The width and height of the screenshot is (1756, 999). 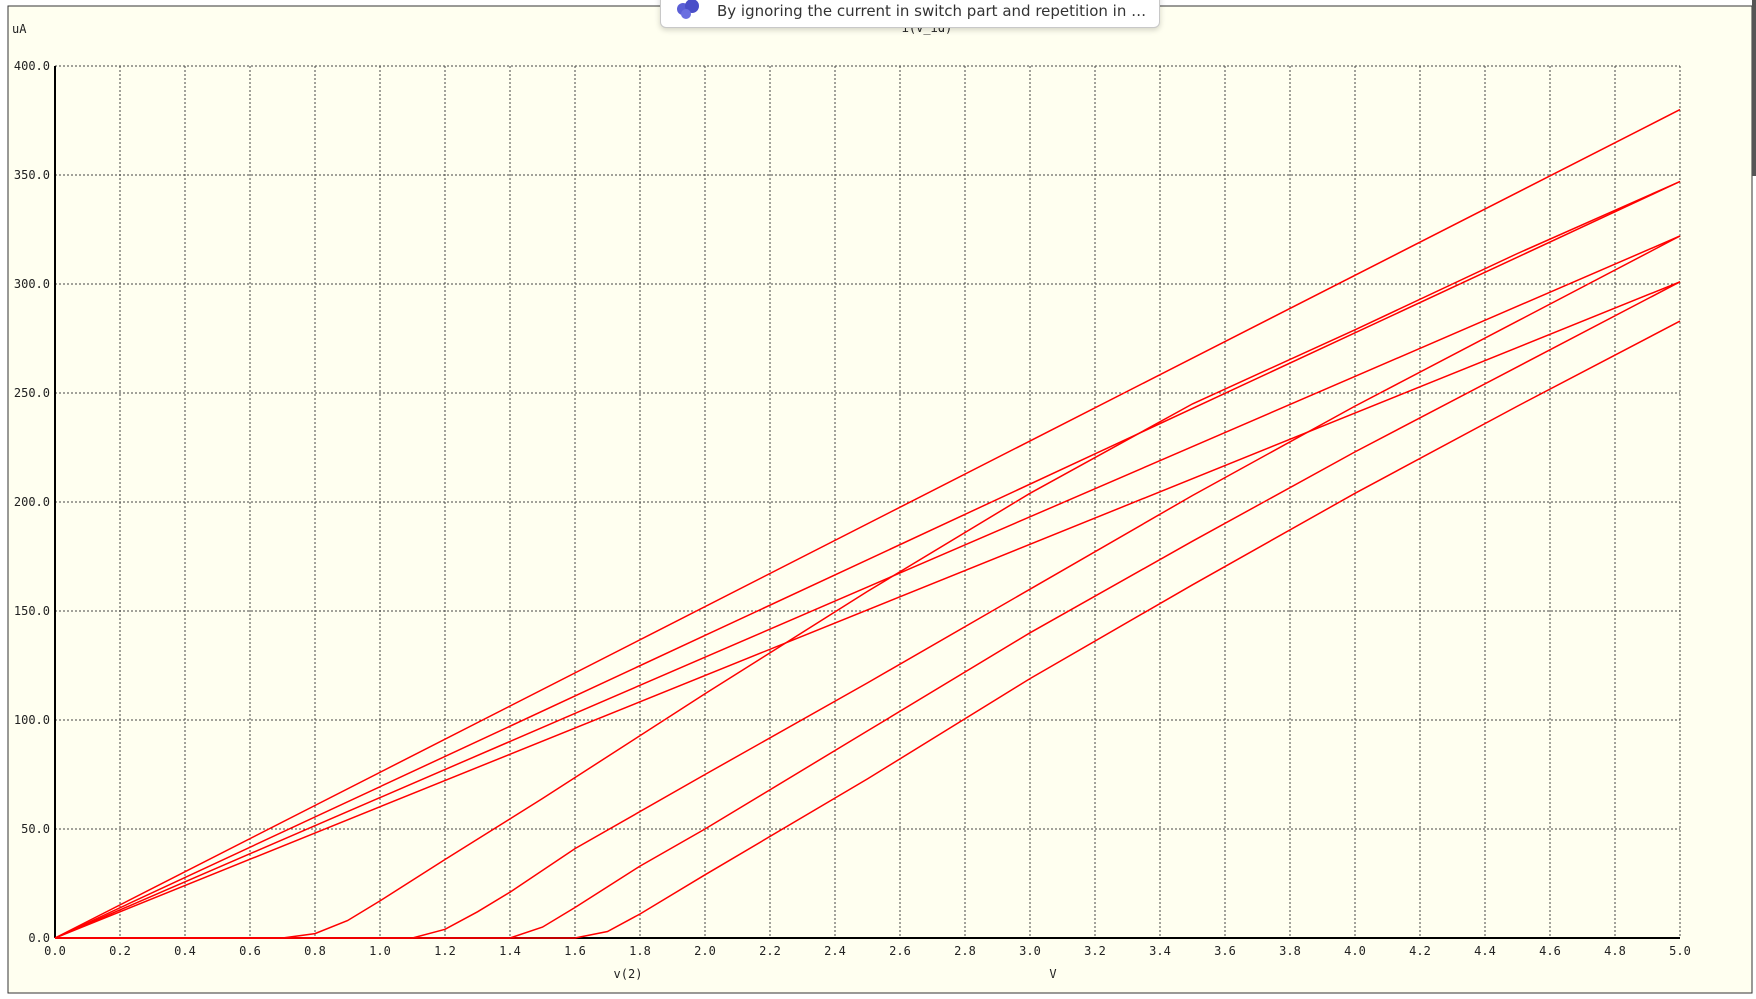 What do you see at coordinates (32, 502) in the screenshot?
I see `y-tick-label: 200.0` at bounding box center [32, 502].